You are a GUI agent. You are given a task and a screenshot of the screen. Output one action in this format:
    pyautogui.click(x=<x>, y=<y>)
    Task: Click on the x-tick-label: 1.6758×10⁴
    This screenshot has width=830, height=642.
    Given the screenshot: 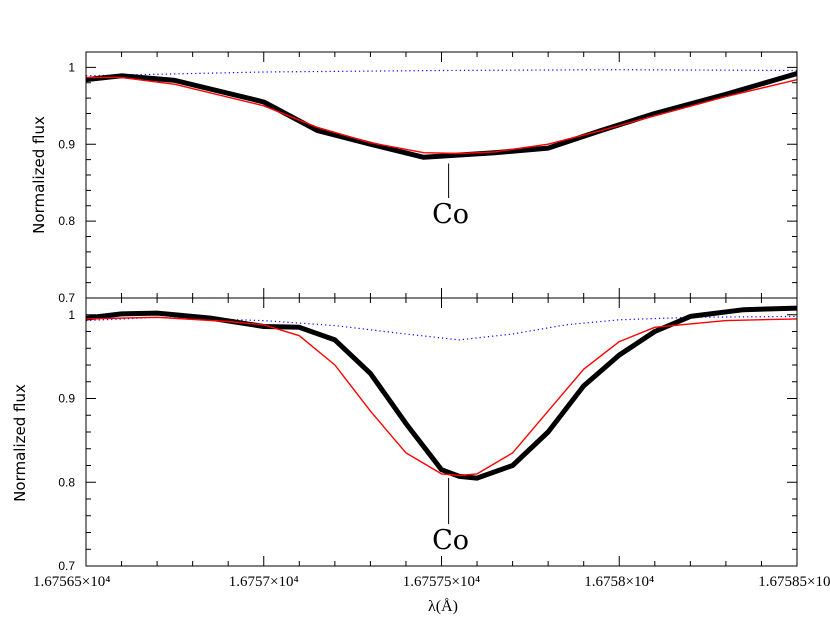 What is the action you would take?
    pyautogui.click(x=619, y=582)
    